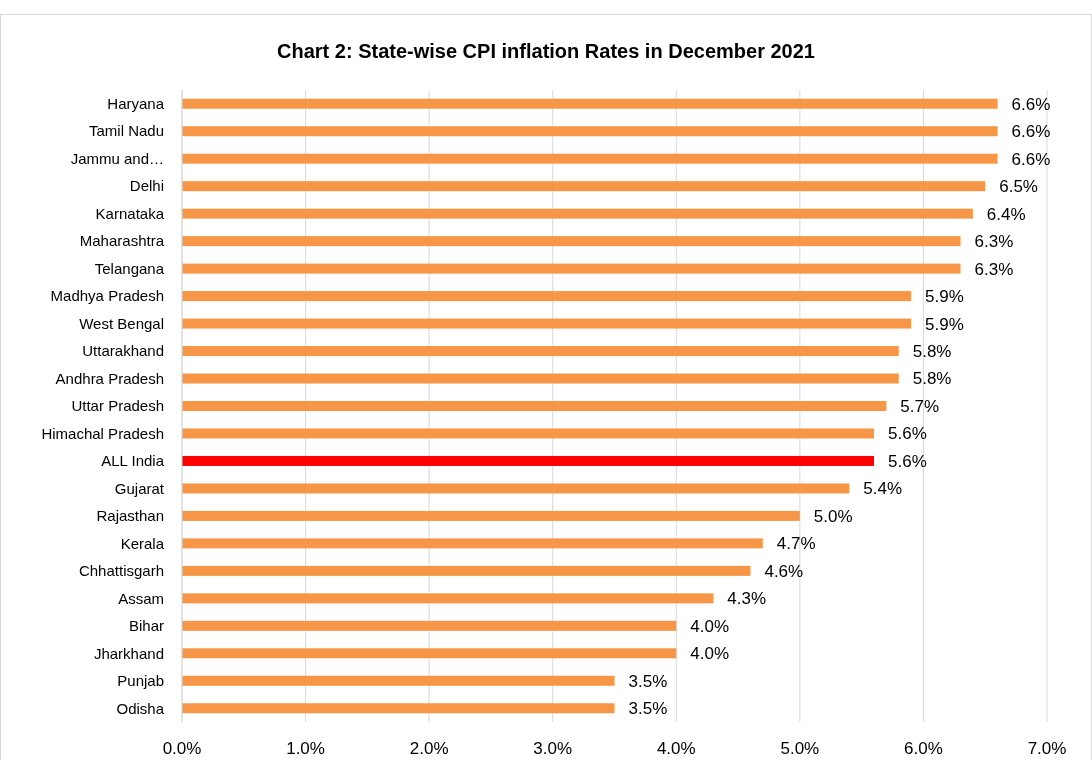  What do you see at coordinates (121, 571) in the screenshot?
I see `y-tick-label: Chhattisgarh` at bounding box center [121, 571].